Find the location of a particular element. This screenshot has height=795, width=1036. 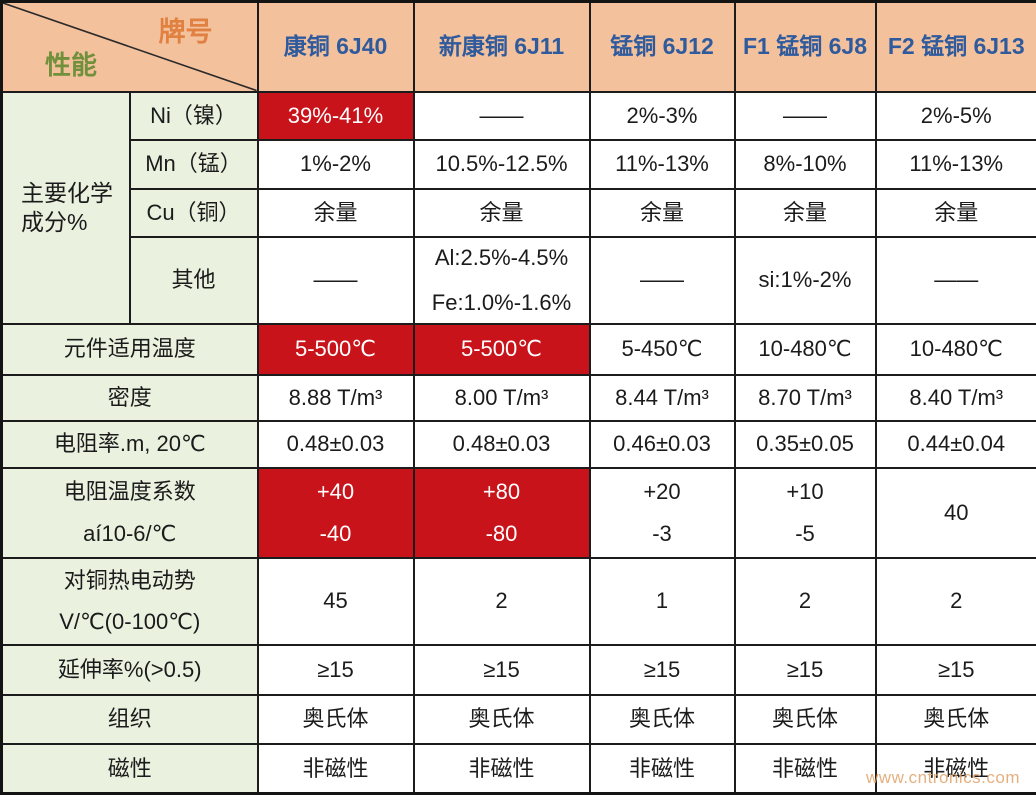

data-cell: 40 is located at coordinates (956, 513).